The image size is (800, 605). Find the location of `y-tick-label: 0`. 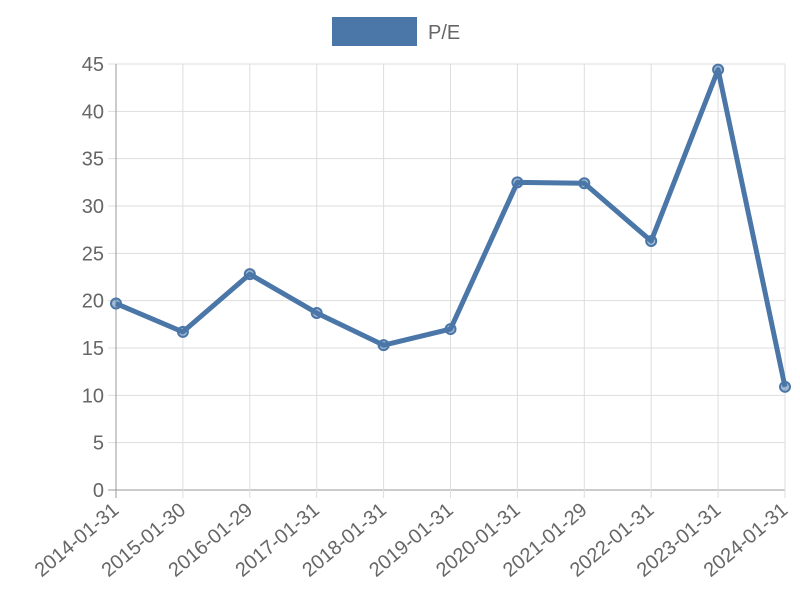

y-tick-label: 0 is located at coordinates (98, 491).